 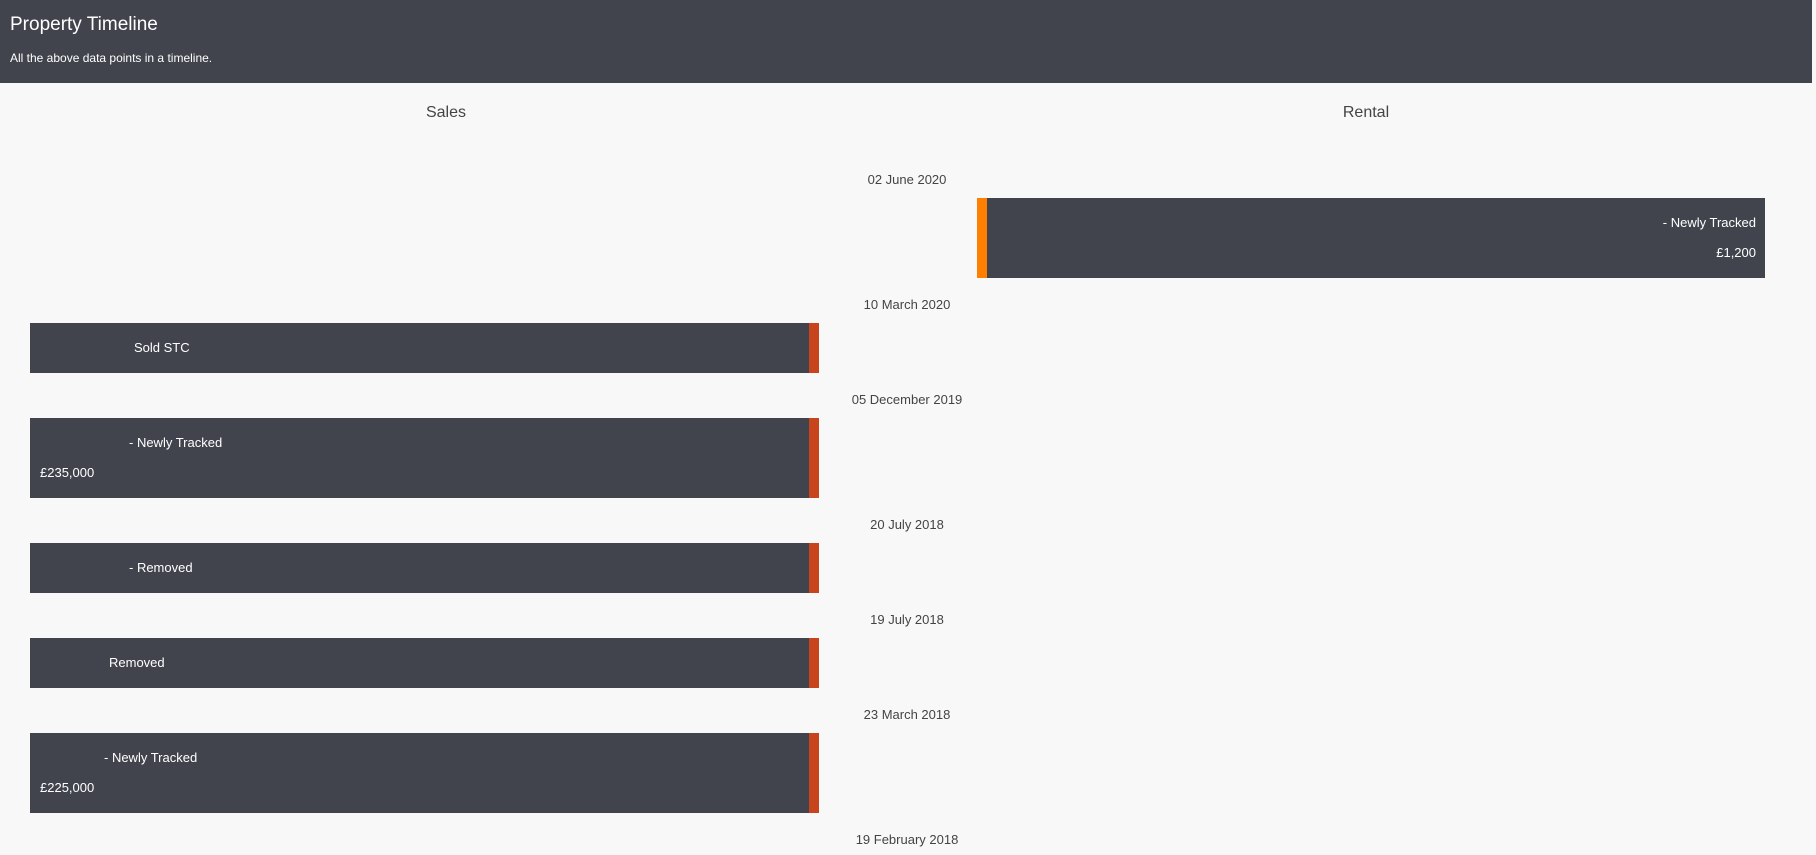 I want to click on timeline-date: 23 March 2018, so click(x=907, y=714).